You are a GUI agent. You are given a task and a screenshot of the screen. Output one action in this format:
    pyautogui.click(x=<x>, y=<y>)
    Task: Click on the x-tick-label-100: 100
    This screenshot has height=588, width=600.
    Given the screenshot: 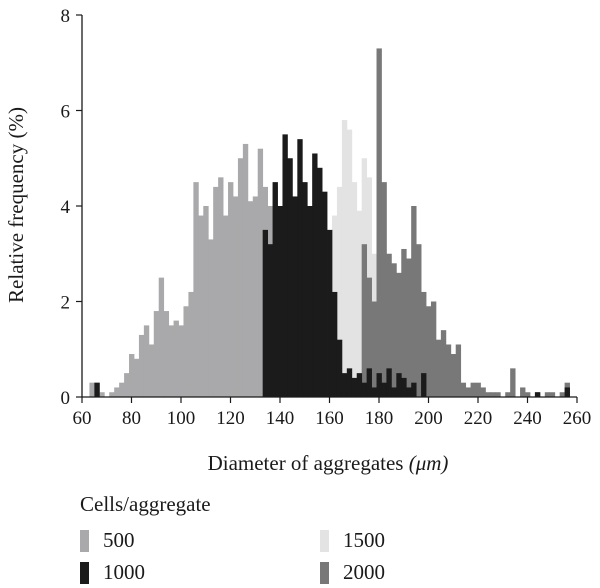 What is the action you would take?
    pyautogui.click(x=181, y=418)
    